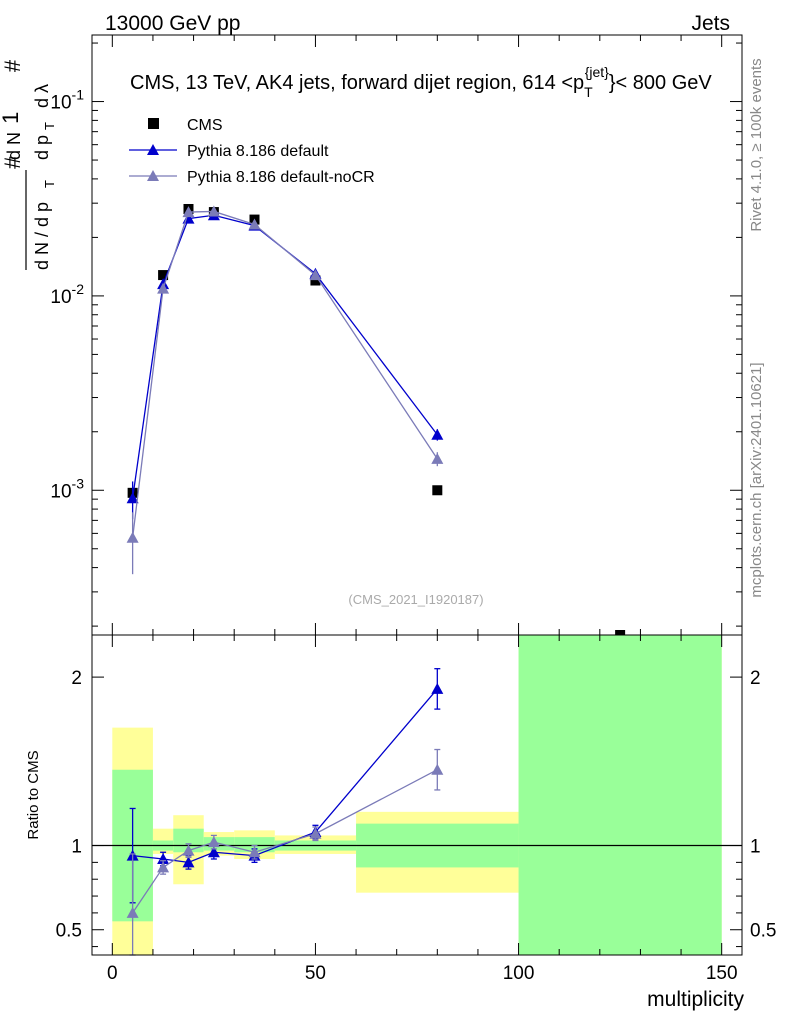 This screenshot has height=1024, width=786. Describe the element at coordinates (42, 236) in the screenshot. I see `svg-text: d N / d p` at that location.